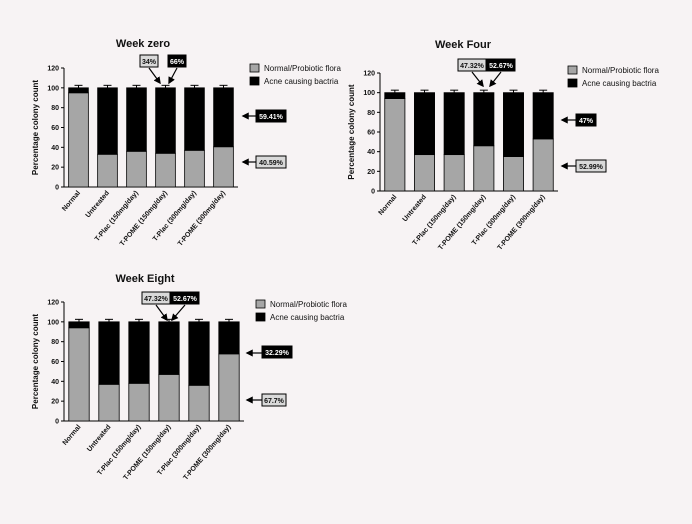 The height and width of the screenshot is (524, 692). I want to click on annotation-label: 32.29%, so click(277, 353).